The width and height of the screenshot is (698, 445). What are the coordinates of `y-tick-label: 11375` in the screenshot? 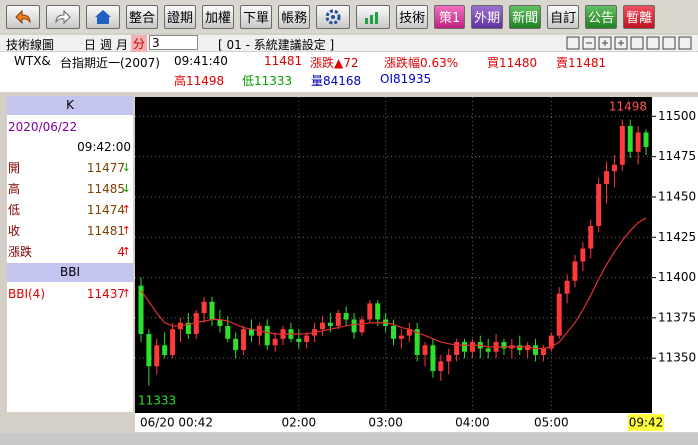 It's located at (677, 317).